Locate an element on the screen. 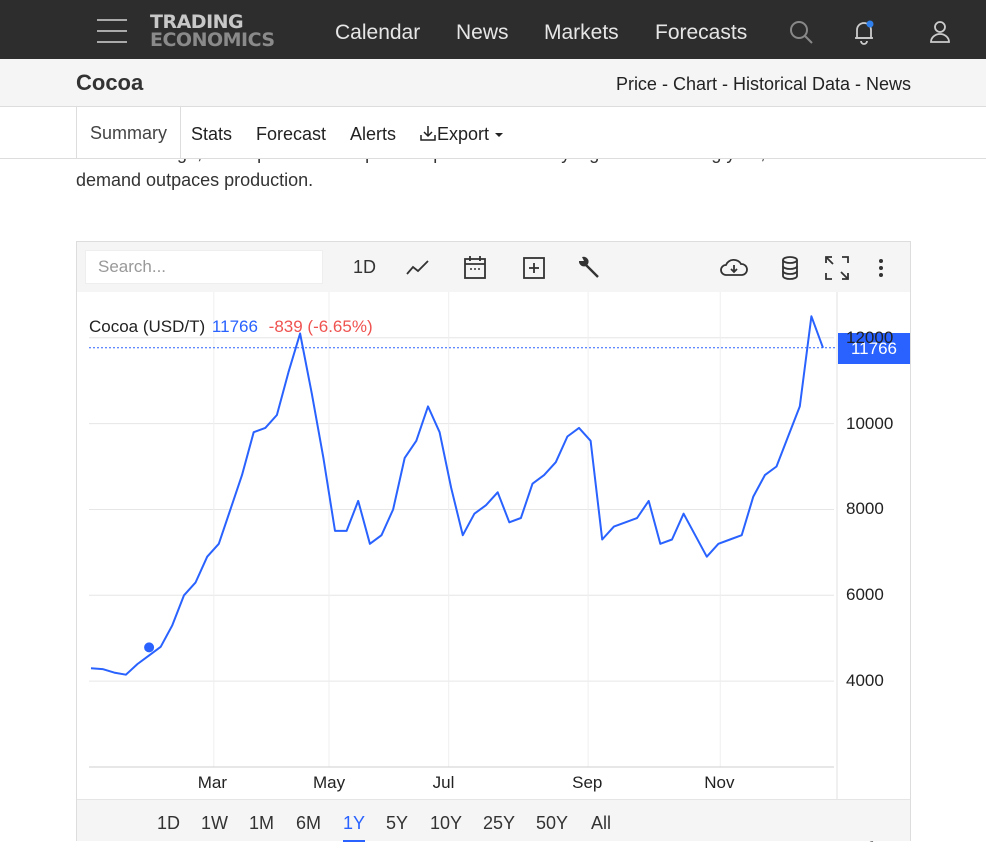 The image size is (986, 849). export-label: Export is located at coordinates (463, 134).